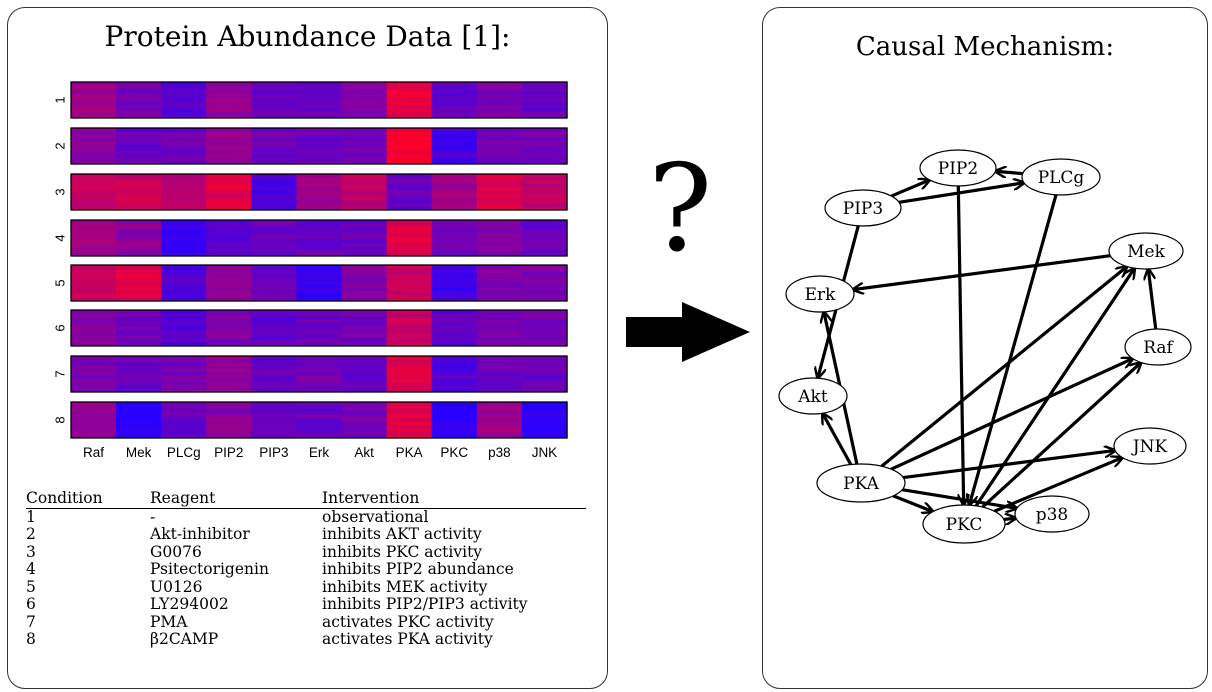 This screenshot has height=692, width=1212. I want to click on table-row: 4 Psitectorigenin inhibits PIP2 abundance, so click(306, 569).